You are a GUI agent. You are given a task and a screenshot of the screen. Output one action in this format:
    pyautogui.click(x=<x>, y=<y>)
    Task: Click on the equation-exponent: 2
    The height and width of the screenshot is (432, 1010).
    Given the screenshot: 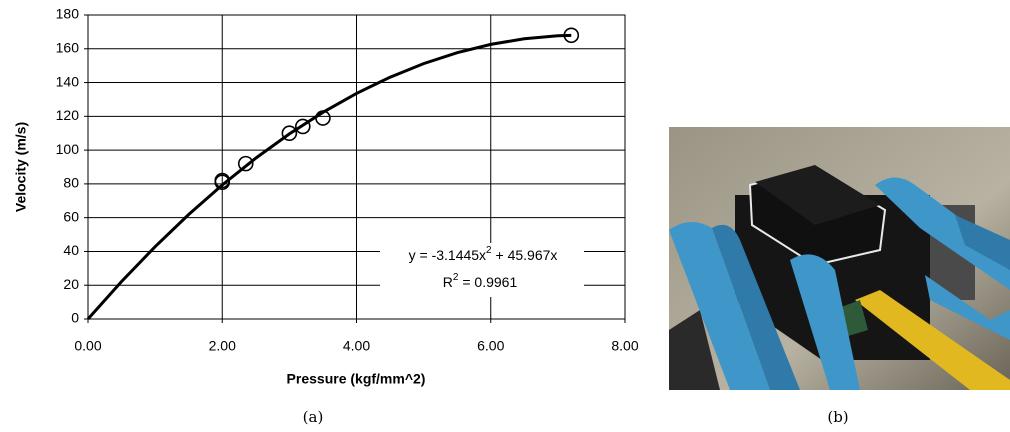 What is the action you would take?
    pyautogui.click(x=489, y=250)
    